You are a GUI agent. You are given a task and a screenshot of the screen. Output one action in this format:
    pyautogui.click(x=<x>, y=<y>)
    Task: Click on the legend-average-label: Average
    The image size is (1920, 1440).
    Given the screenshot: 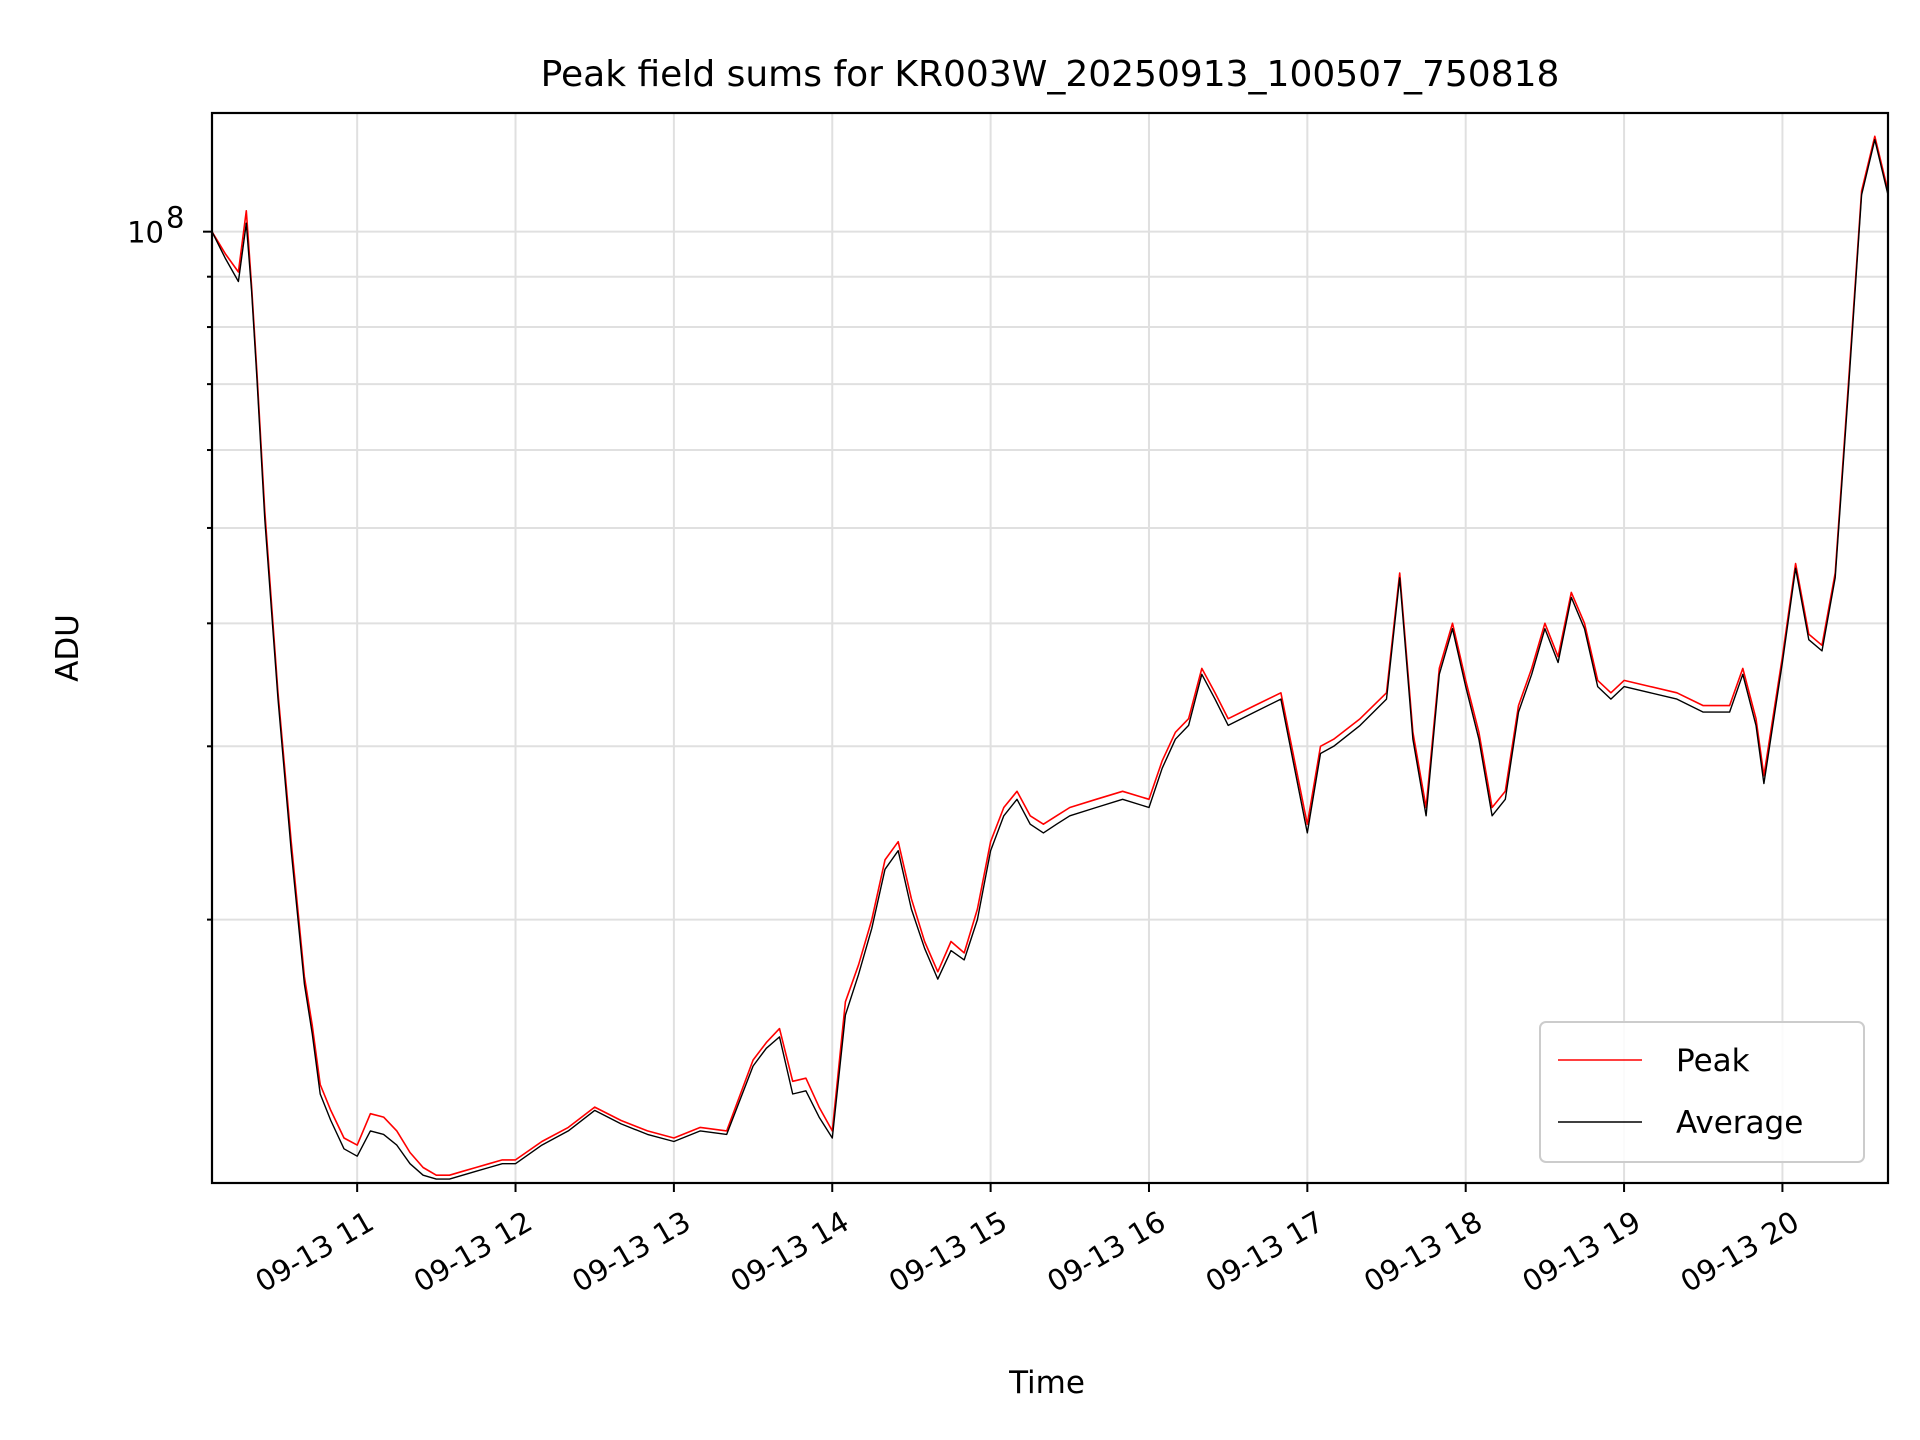 What is the action you would take?
    pyautogui.click(x=1739, y=1123)
    